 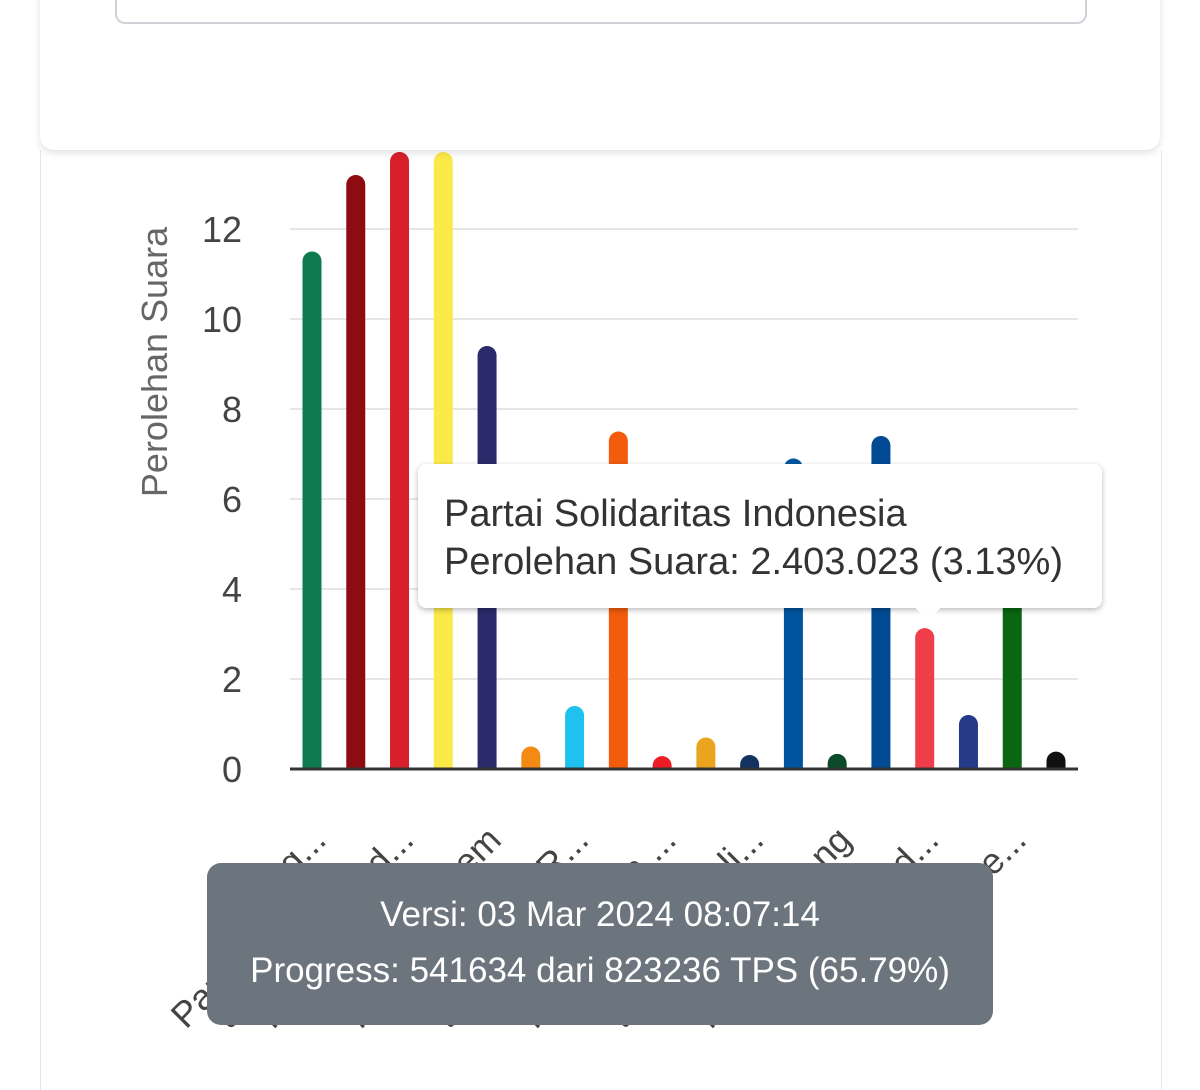 I want to click on tooltip-arrow, so click(x=928, y=614).